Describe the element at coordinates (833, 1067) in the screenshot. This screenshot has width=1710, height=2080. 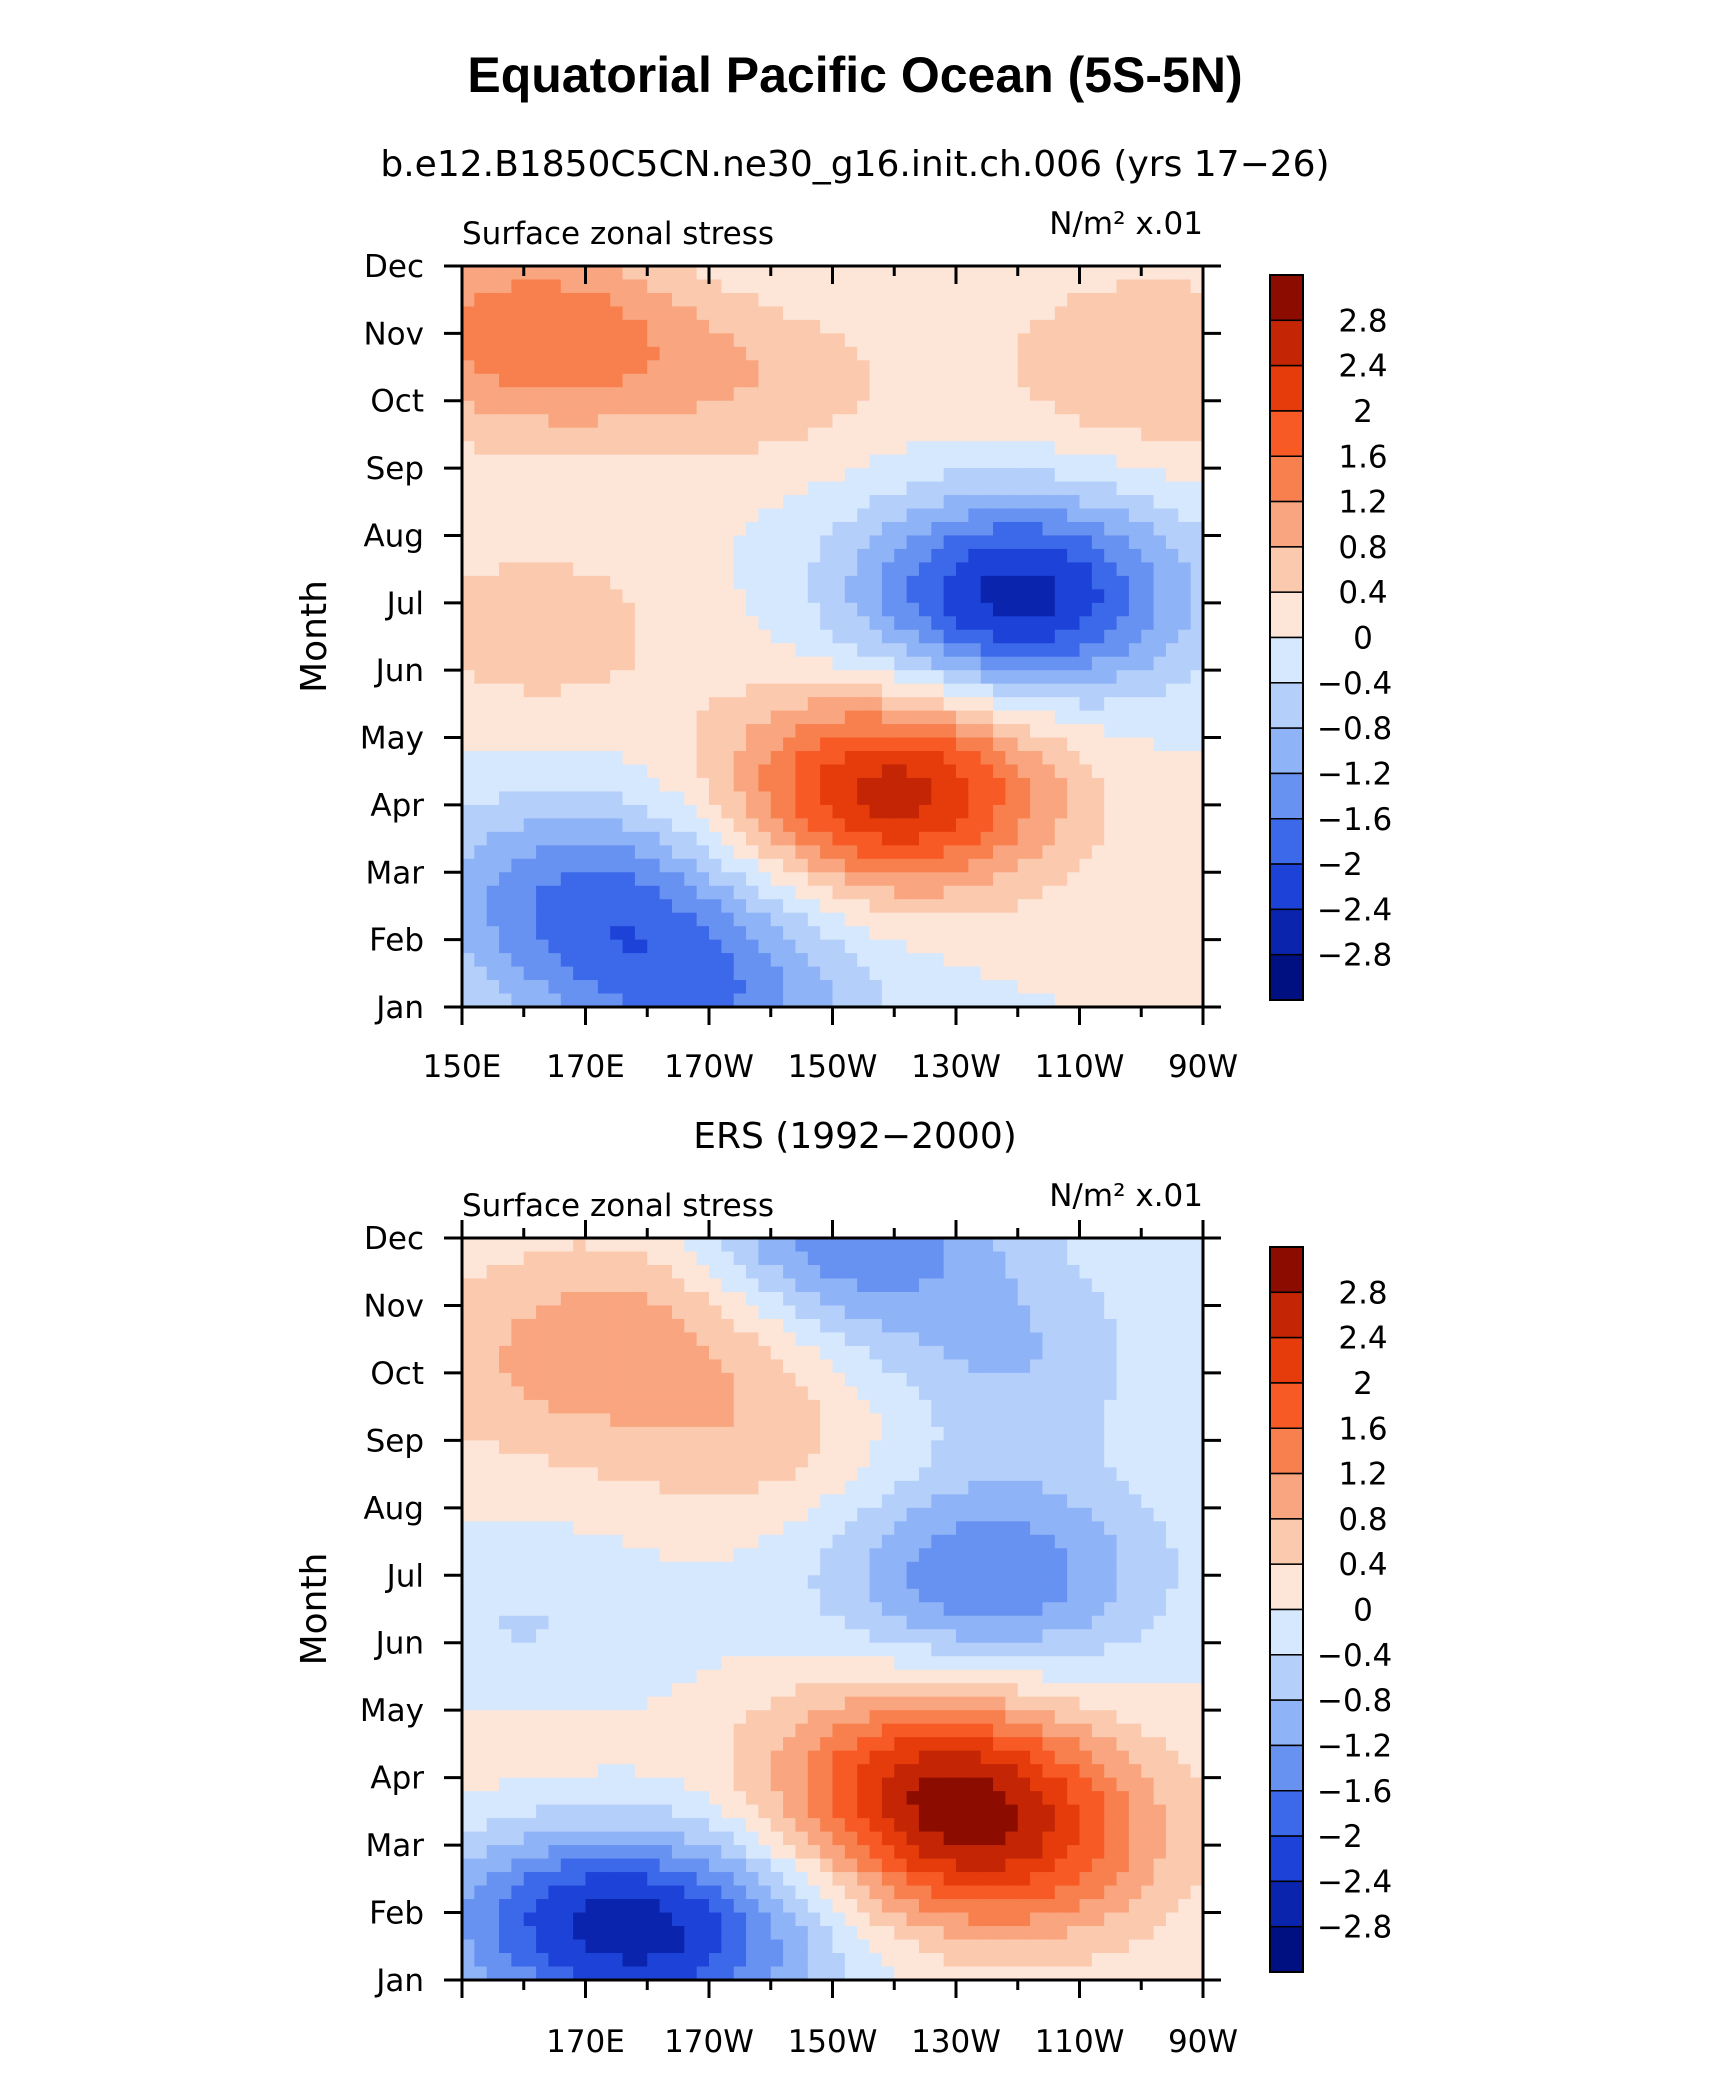
I see `x-tick-label: 150W` at that location.